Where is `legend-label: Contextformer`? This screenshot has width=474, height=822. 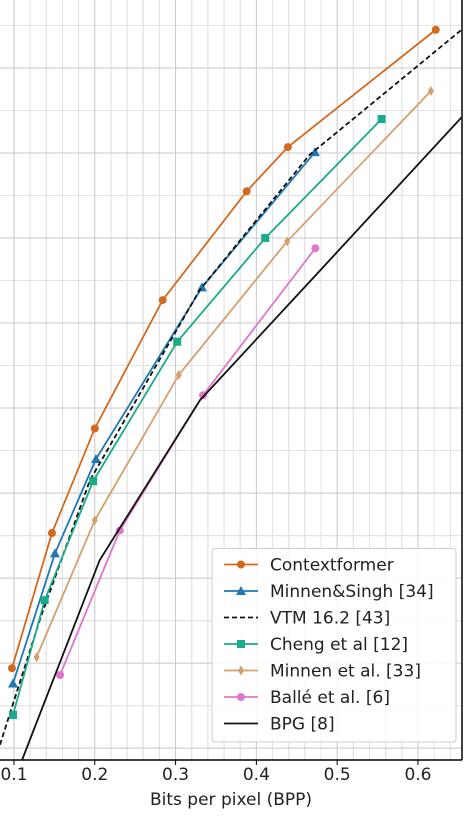
legend-label: Contextformer is located at coordinates (332, 566).